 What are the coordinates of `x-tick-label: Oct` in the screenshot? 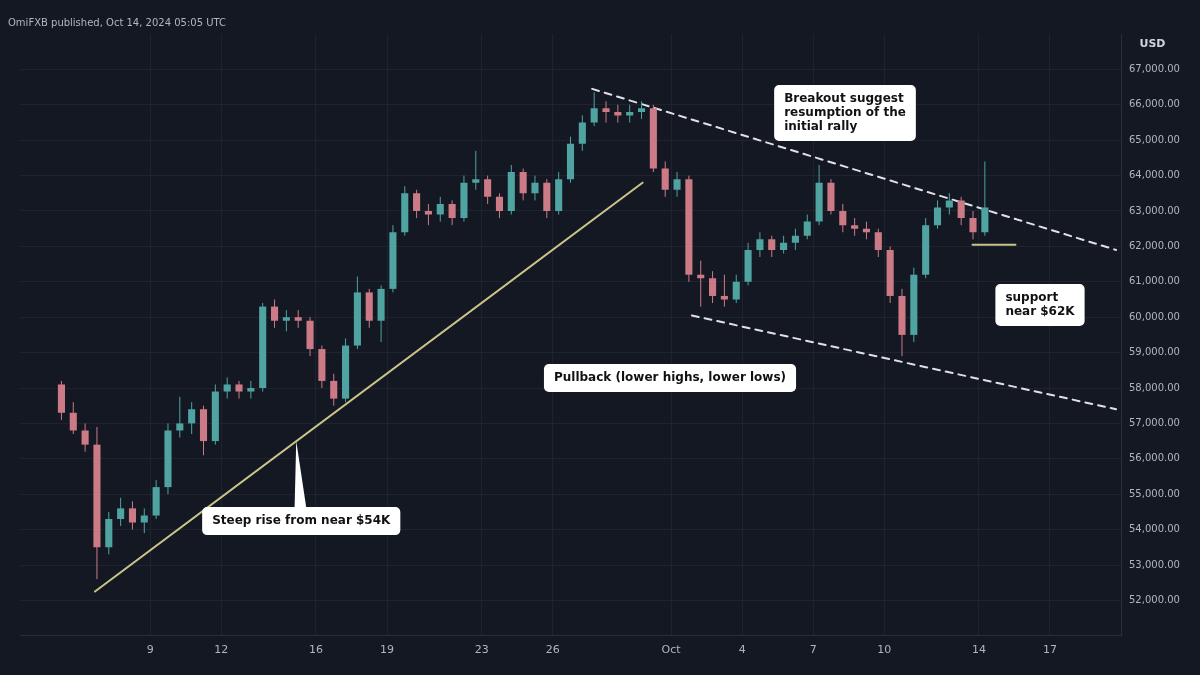 It's located at (671, 650).